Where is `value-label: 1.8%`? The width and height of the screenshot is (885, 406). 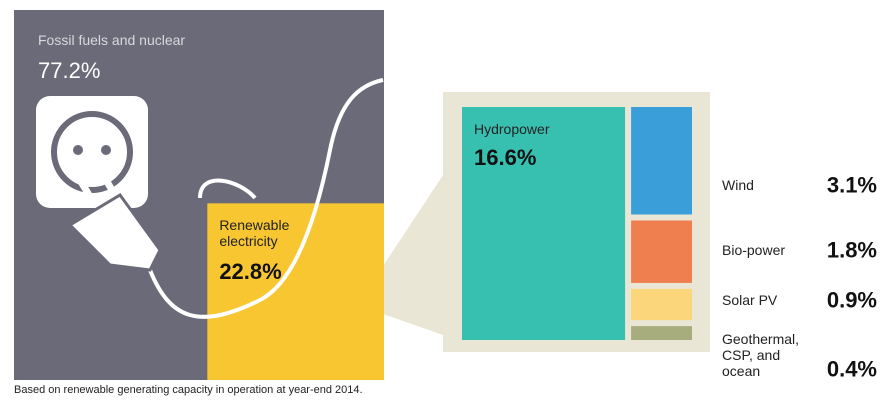 value-label: 1.8% is located at coordinates (851, 250).